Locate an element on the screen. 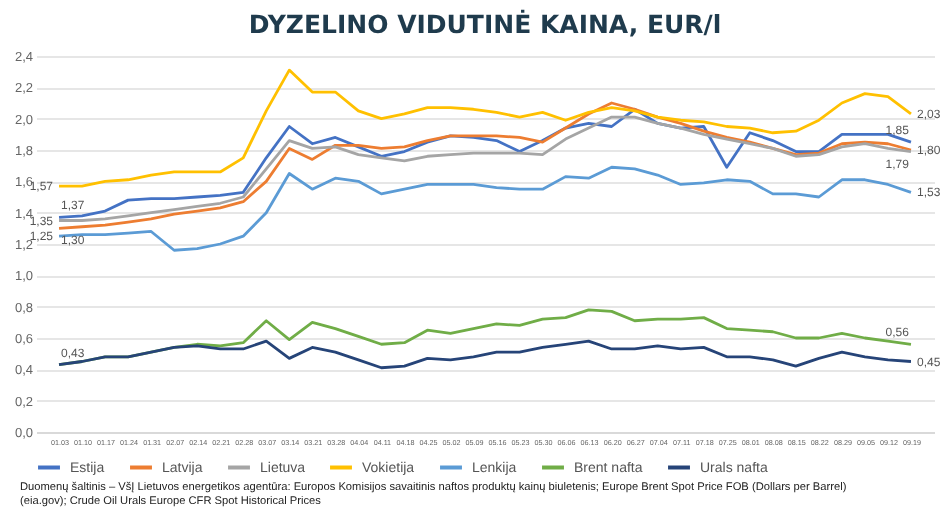 This screenshot has width=948, height=532. chart-title: DYZELINO VIDUTINĖ KAINA, EUR/l is located at coordinates (485, 24).